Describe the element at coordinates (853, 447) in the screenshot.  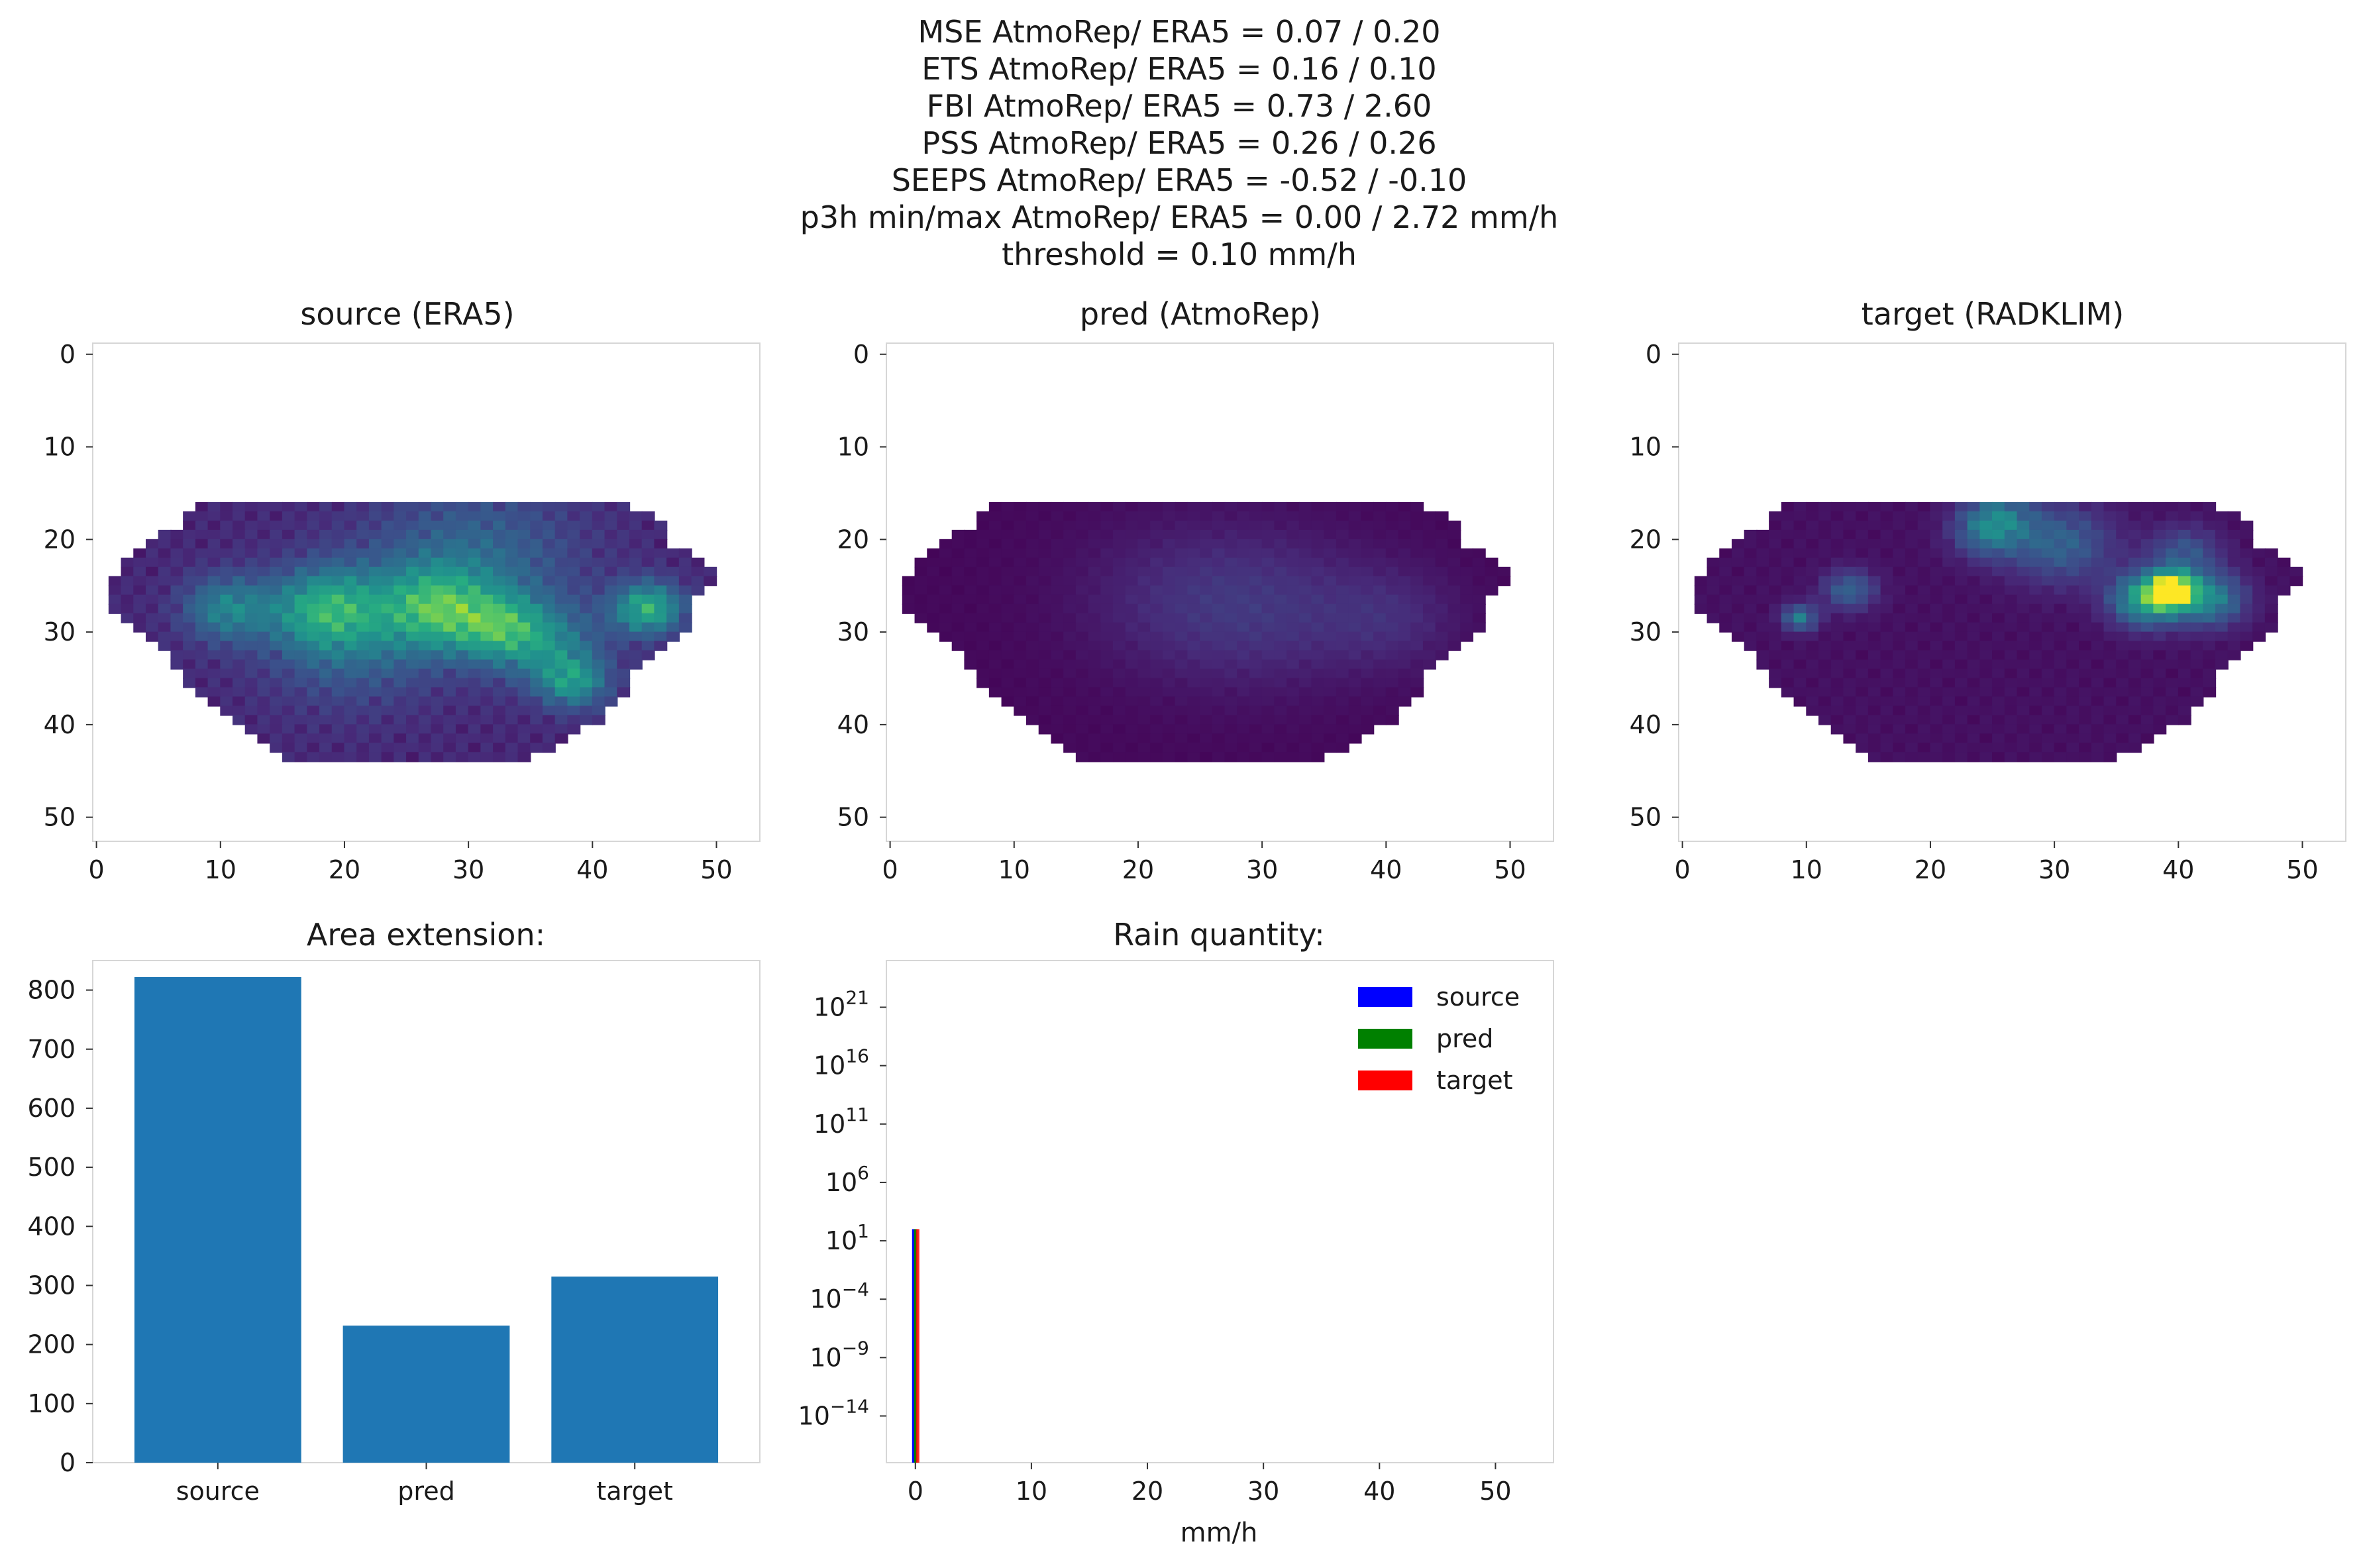
I see `y-tick-label: 10` at that location.